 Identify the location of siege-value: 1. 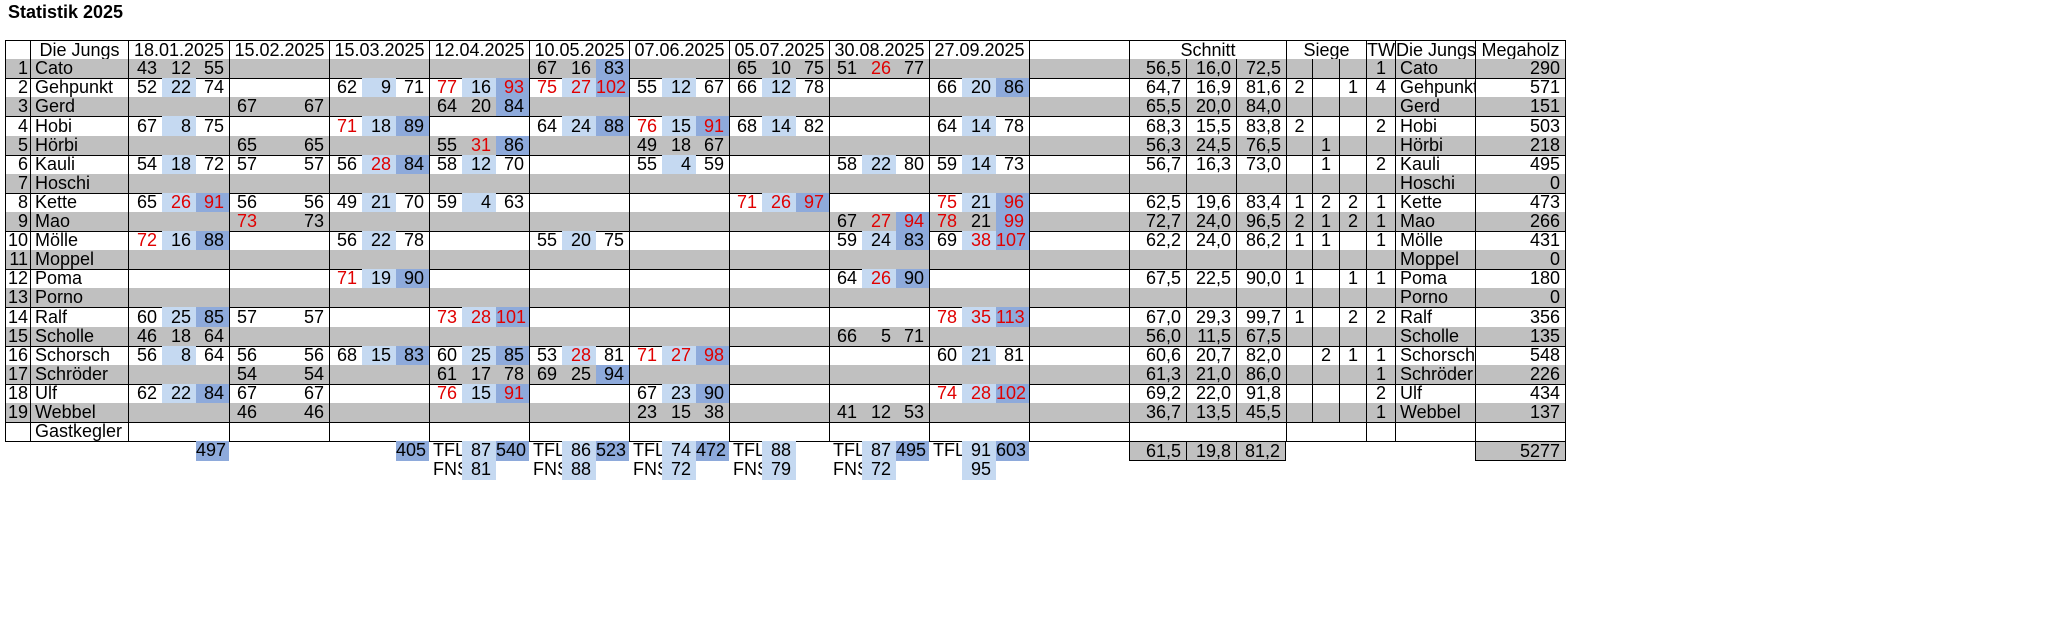
(1325, 165).